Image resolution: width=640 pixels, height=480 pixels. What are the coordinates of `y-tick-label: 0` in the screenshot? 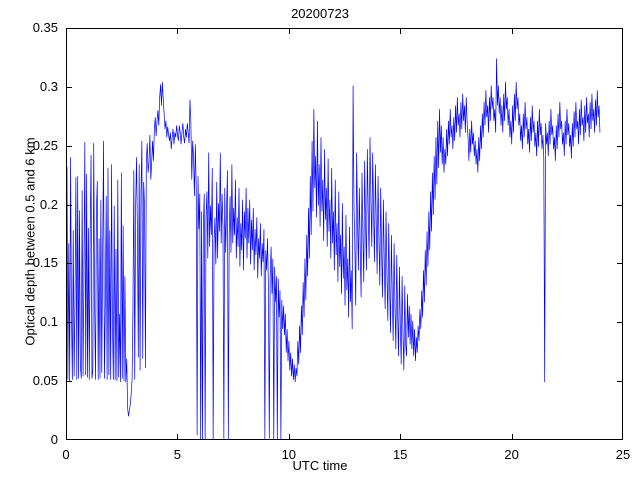 It's located at (54, 439).